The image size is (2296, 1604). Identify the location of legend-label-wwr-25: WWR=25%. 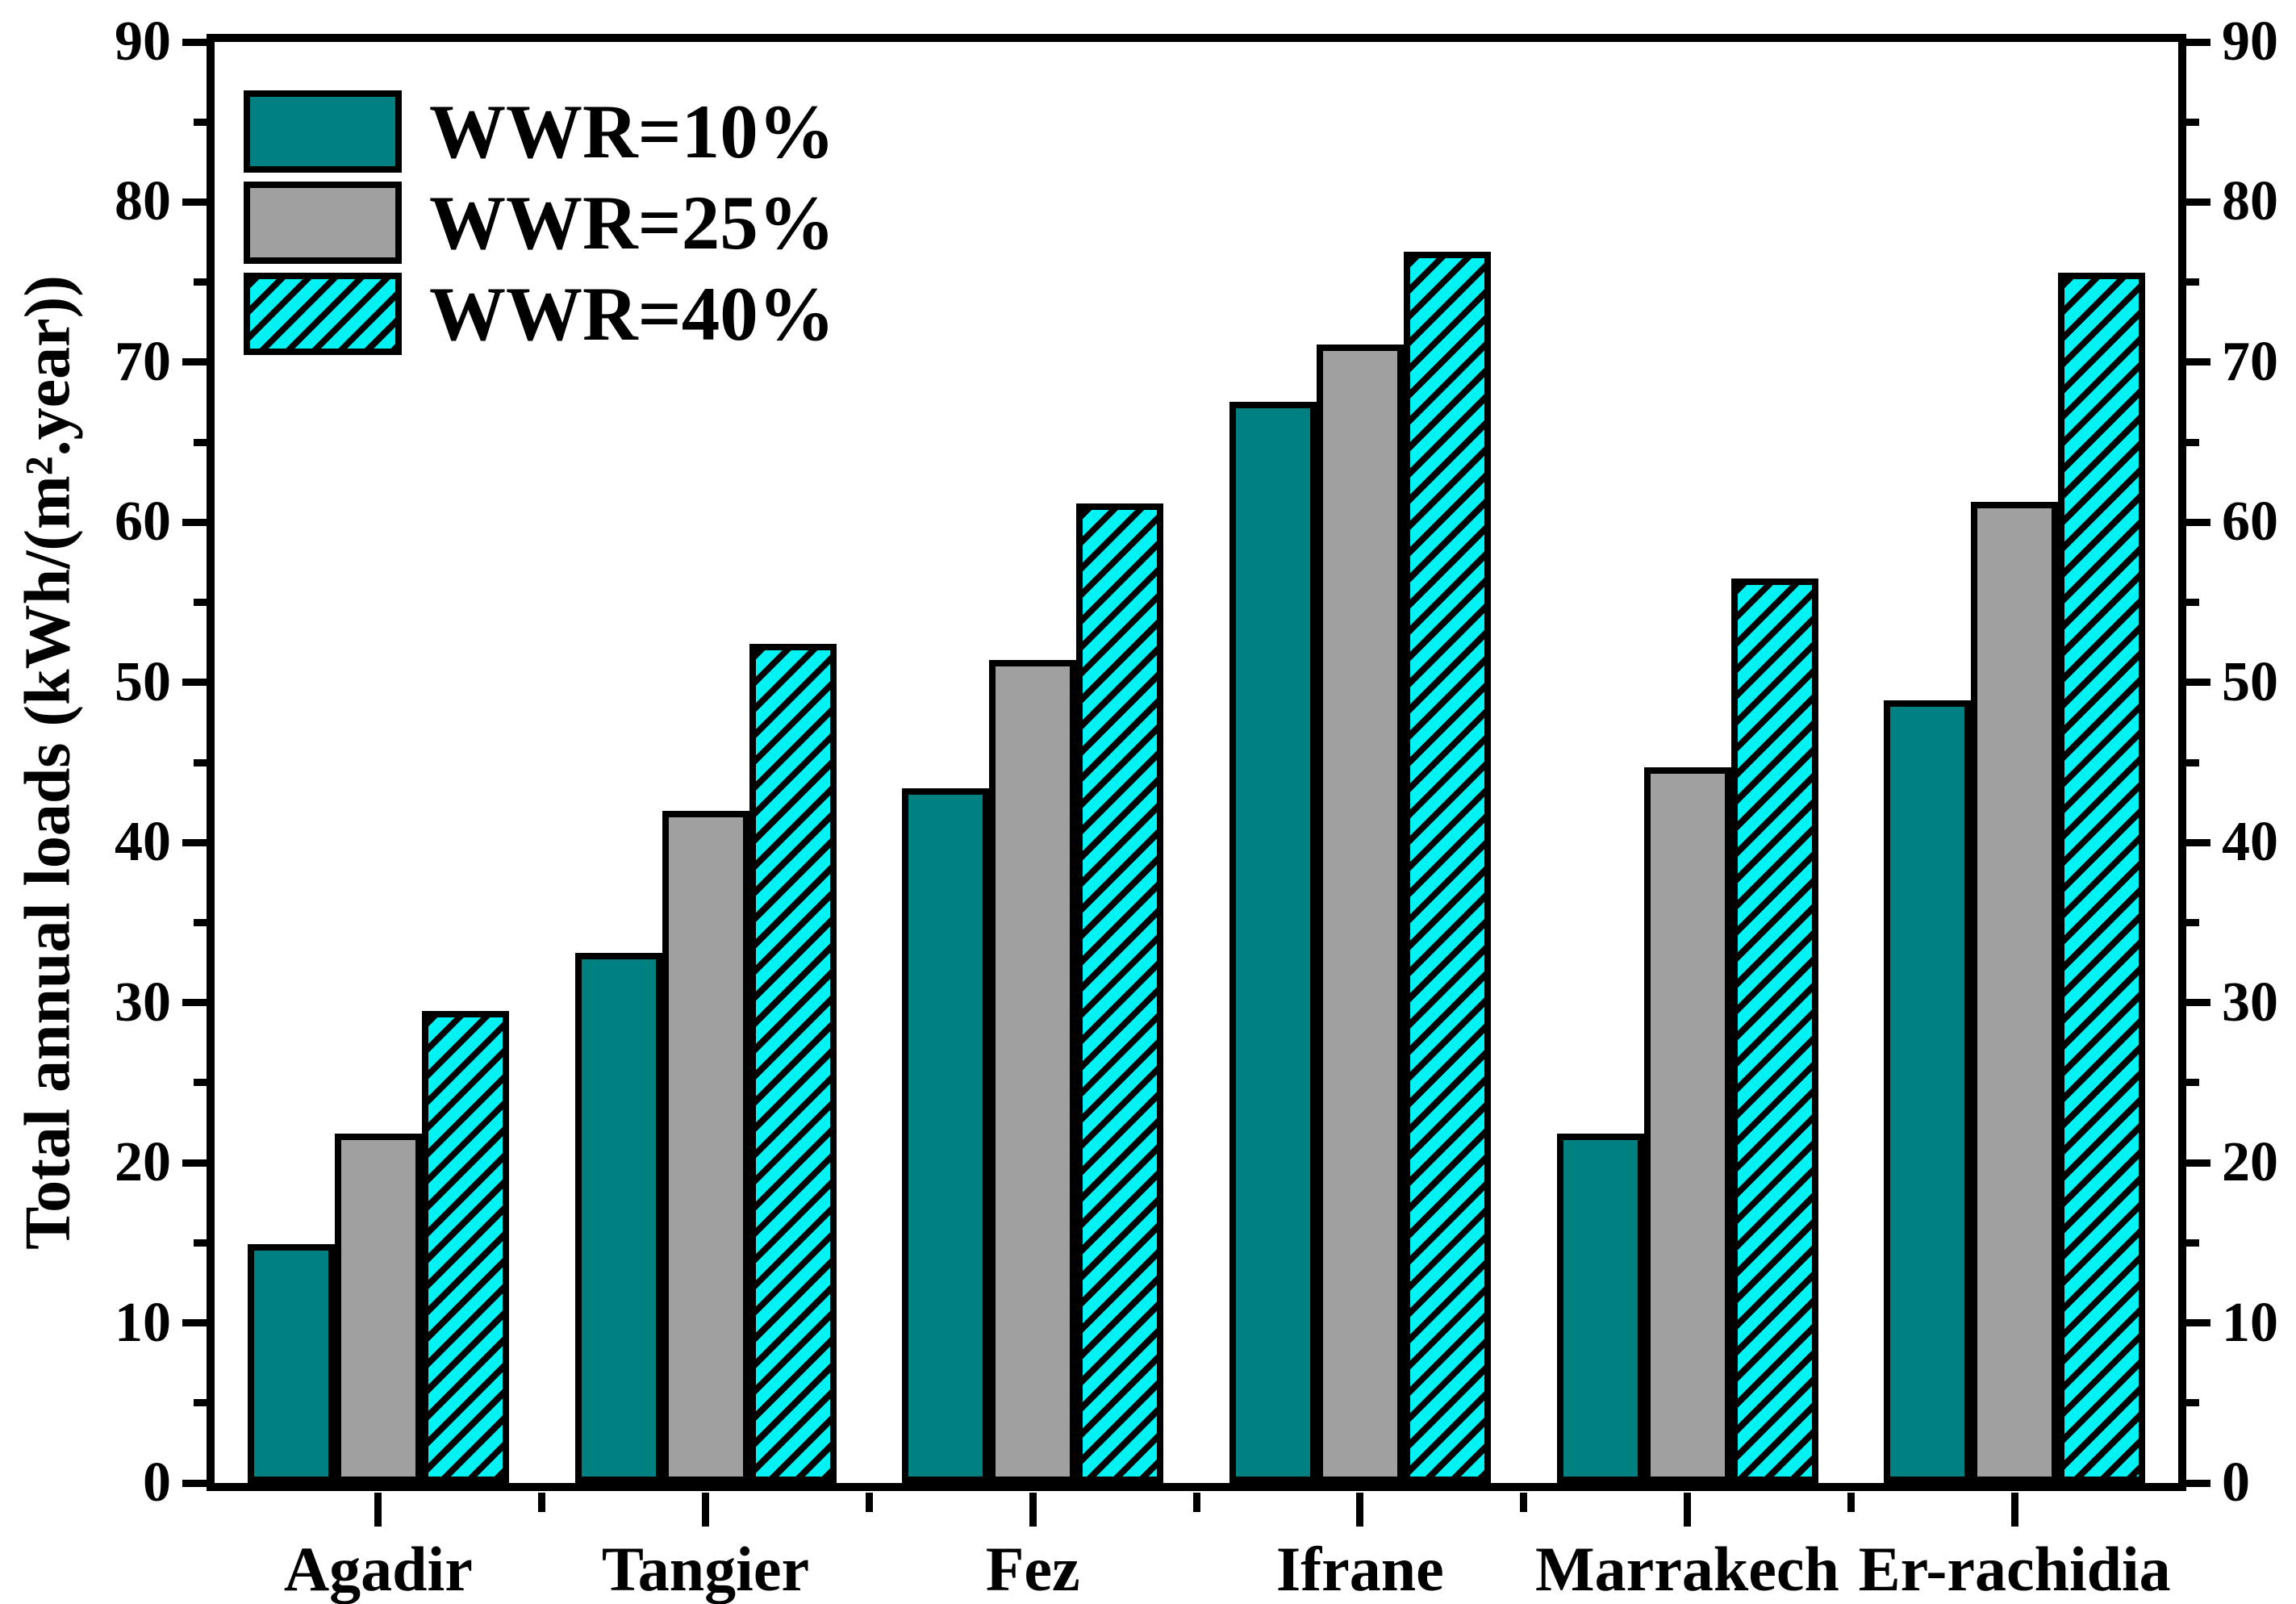
(632, 222).